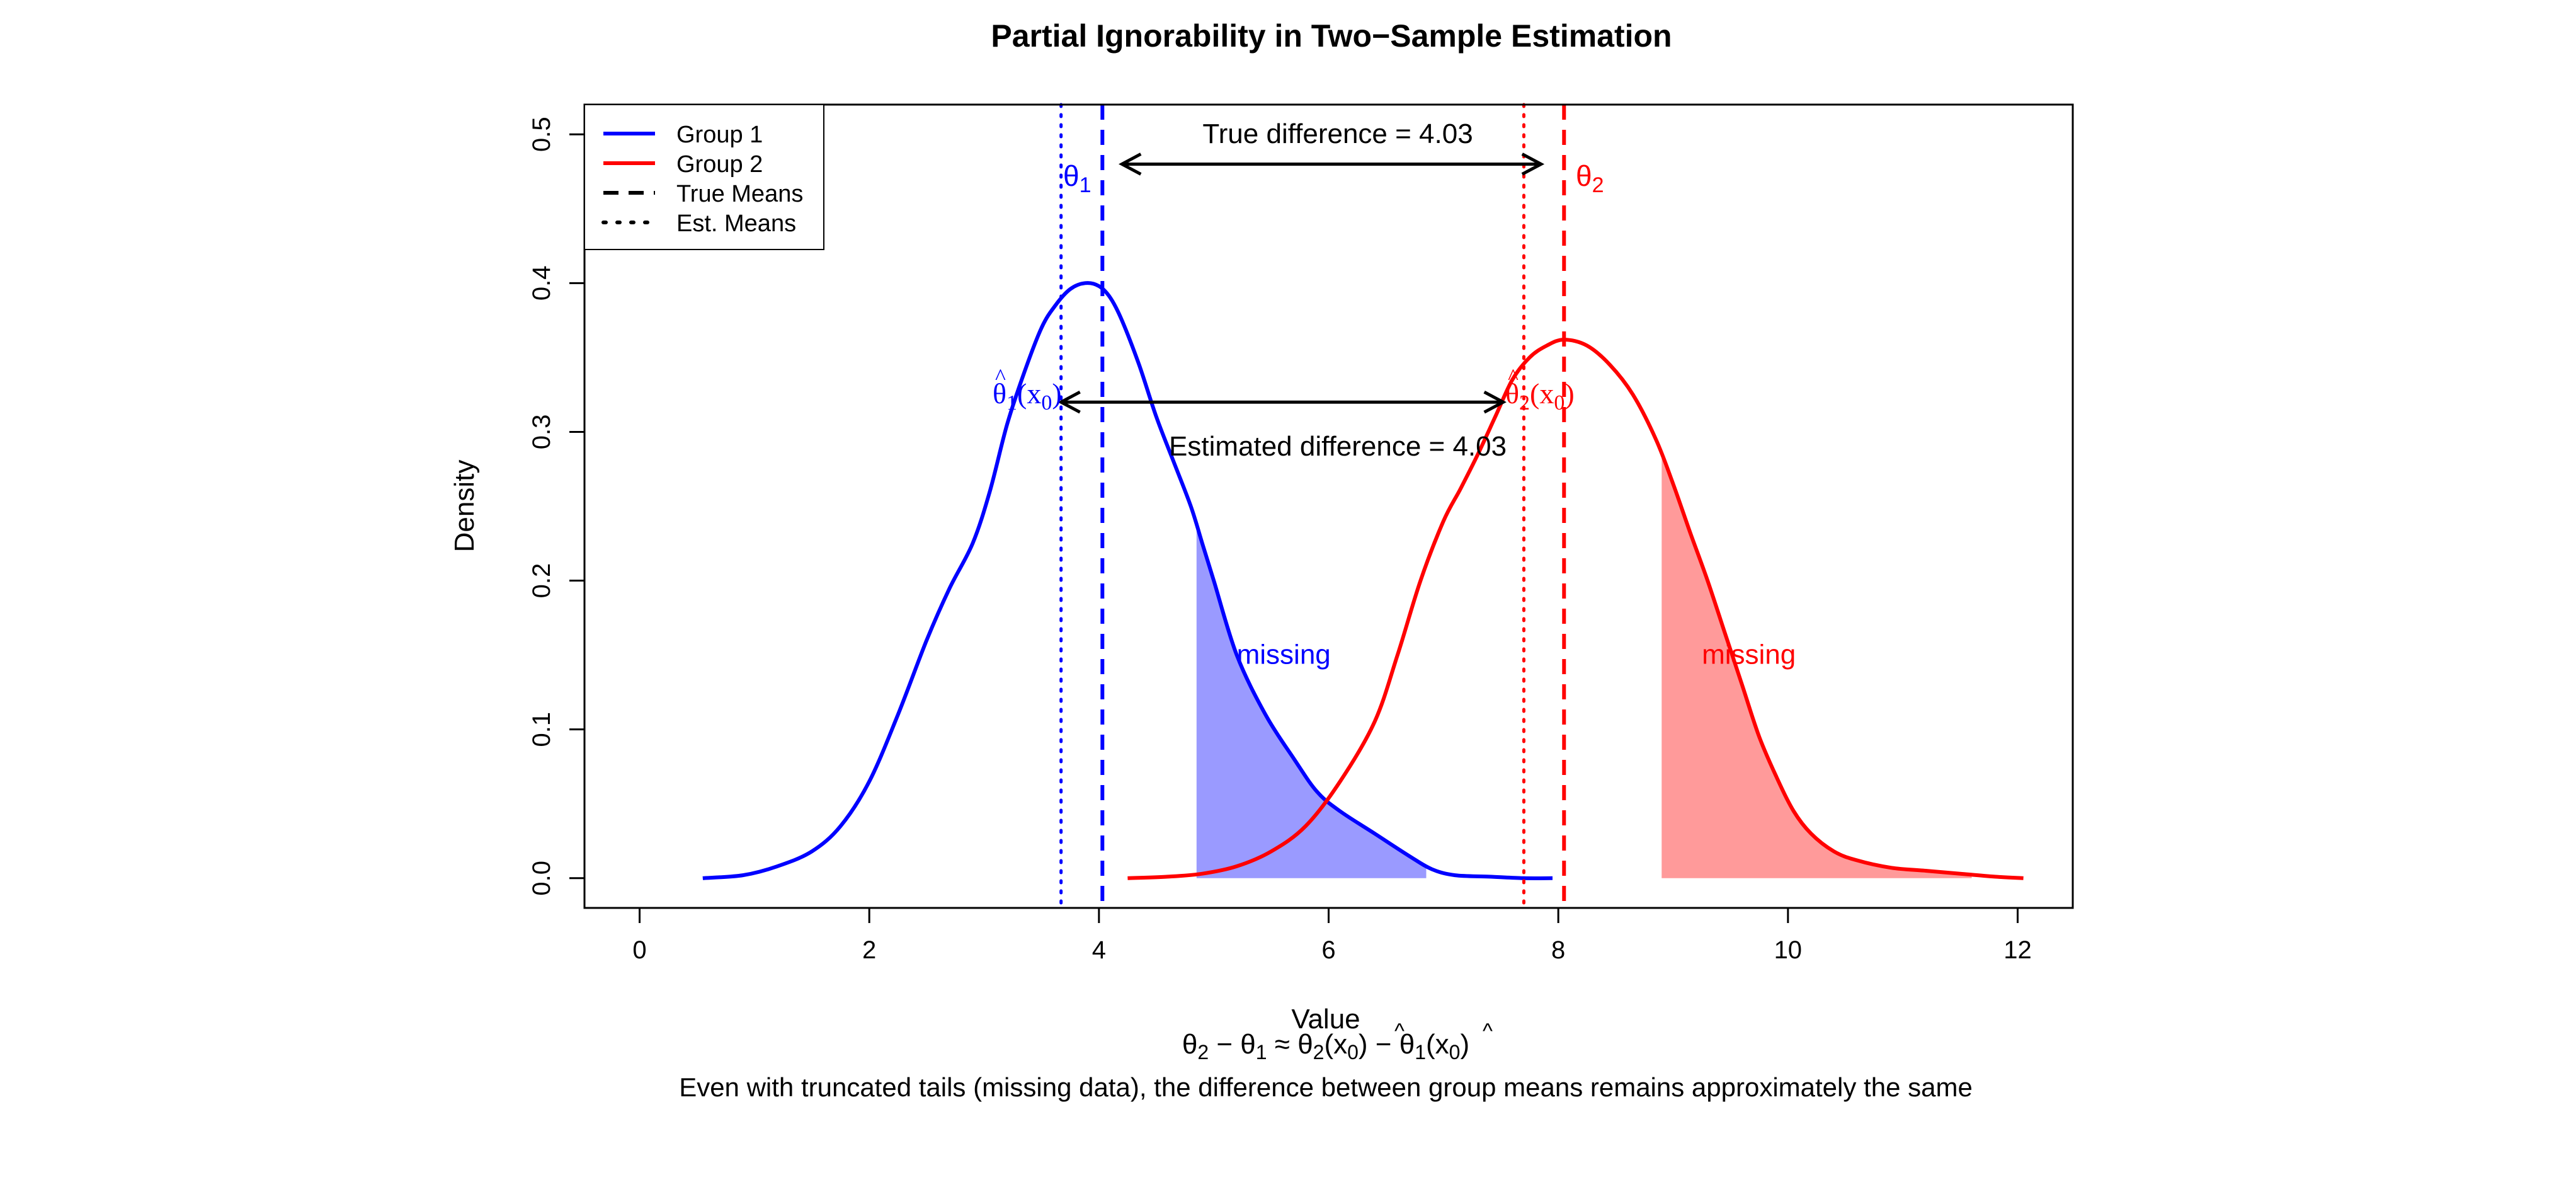 This screenshot has height=1182, width=2576. I want to click on formula-theta1-hat-close: ), so click(1464, 1044).